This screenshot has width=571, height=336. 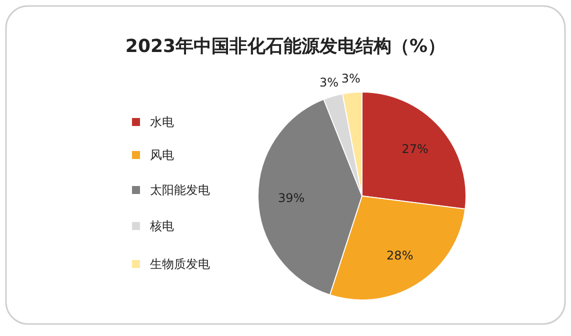 What do you see at coordinates (285, 46) in the screenshot?
I see `chart-title: 2023年中国非化石能源发电结构（%）` at bounding box center [285, 46].